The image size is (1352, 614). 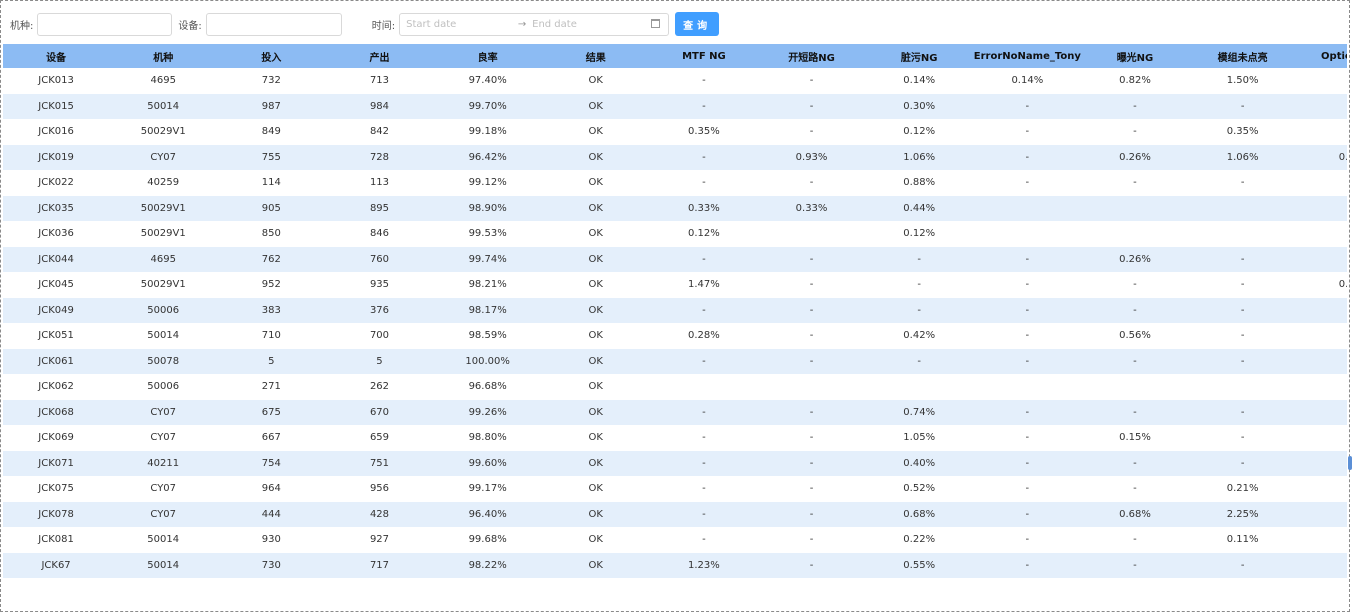 What do you see at coordinates (595, 56) in the screenshot?
I see `column-header: 结果` at bounding box center [595, 56].